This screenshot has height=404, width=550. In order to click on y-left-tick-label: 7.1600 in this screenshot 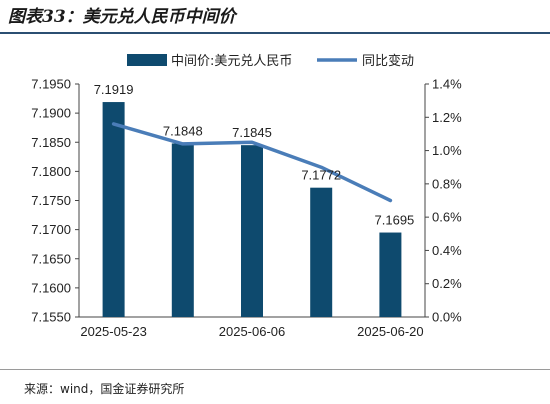, I will do `click(51, 287)`.